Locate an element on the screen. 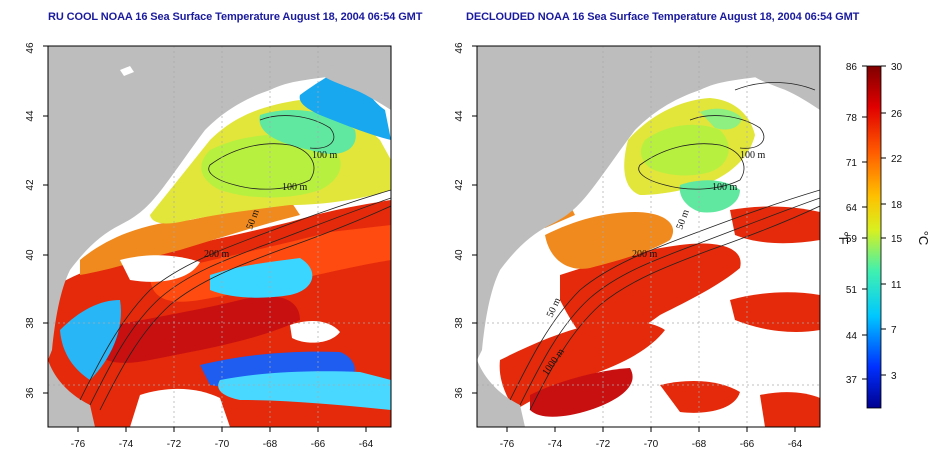 The height and width of the screenshot is (475, 950). right-x-tick-label: -72 is located at coordinates (603, 444).